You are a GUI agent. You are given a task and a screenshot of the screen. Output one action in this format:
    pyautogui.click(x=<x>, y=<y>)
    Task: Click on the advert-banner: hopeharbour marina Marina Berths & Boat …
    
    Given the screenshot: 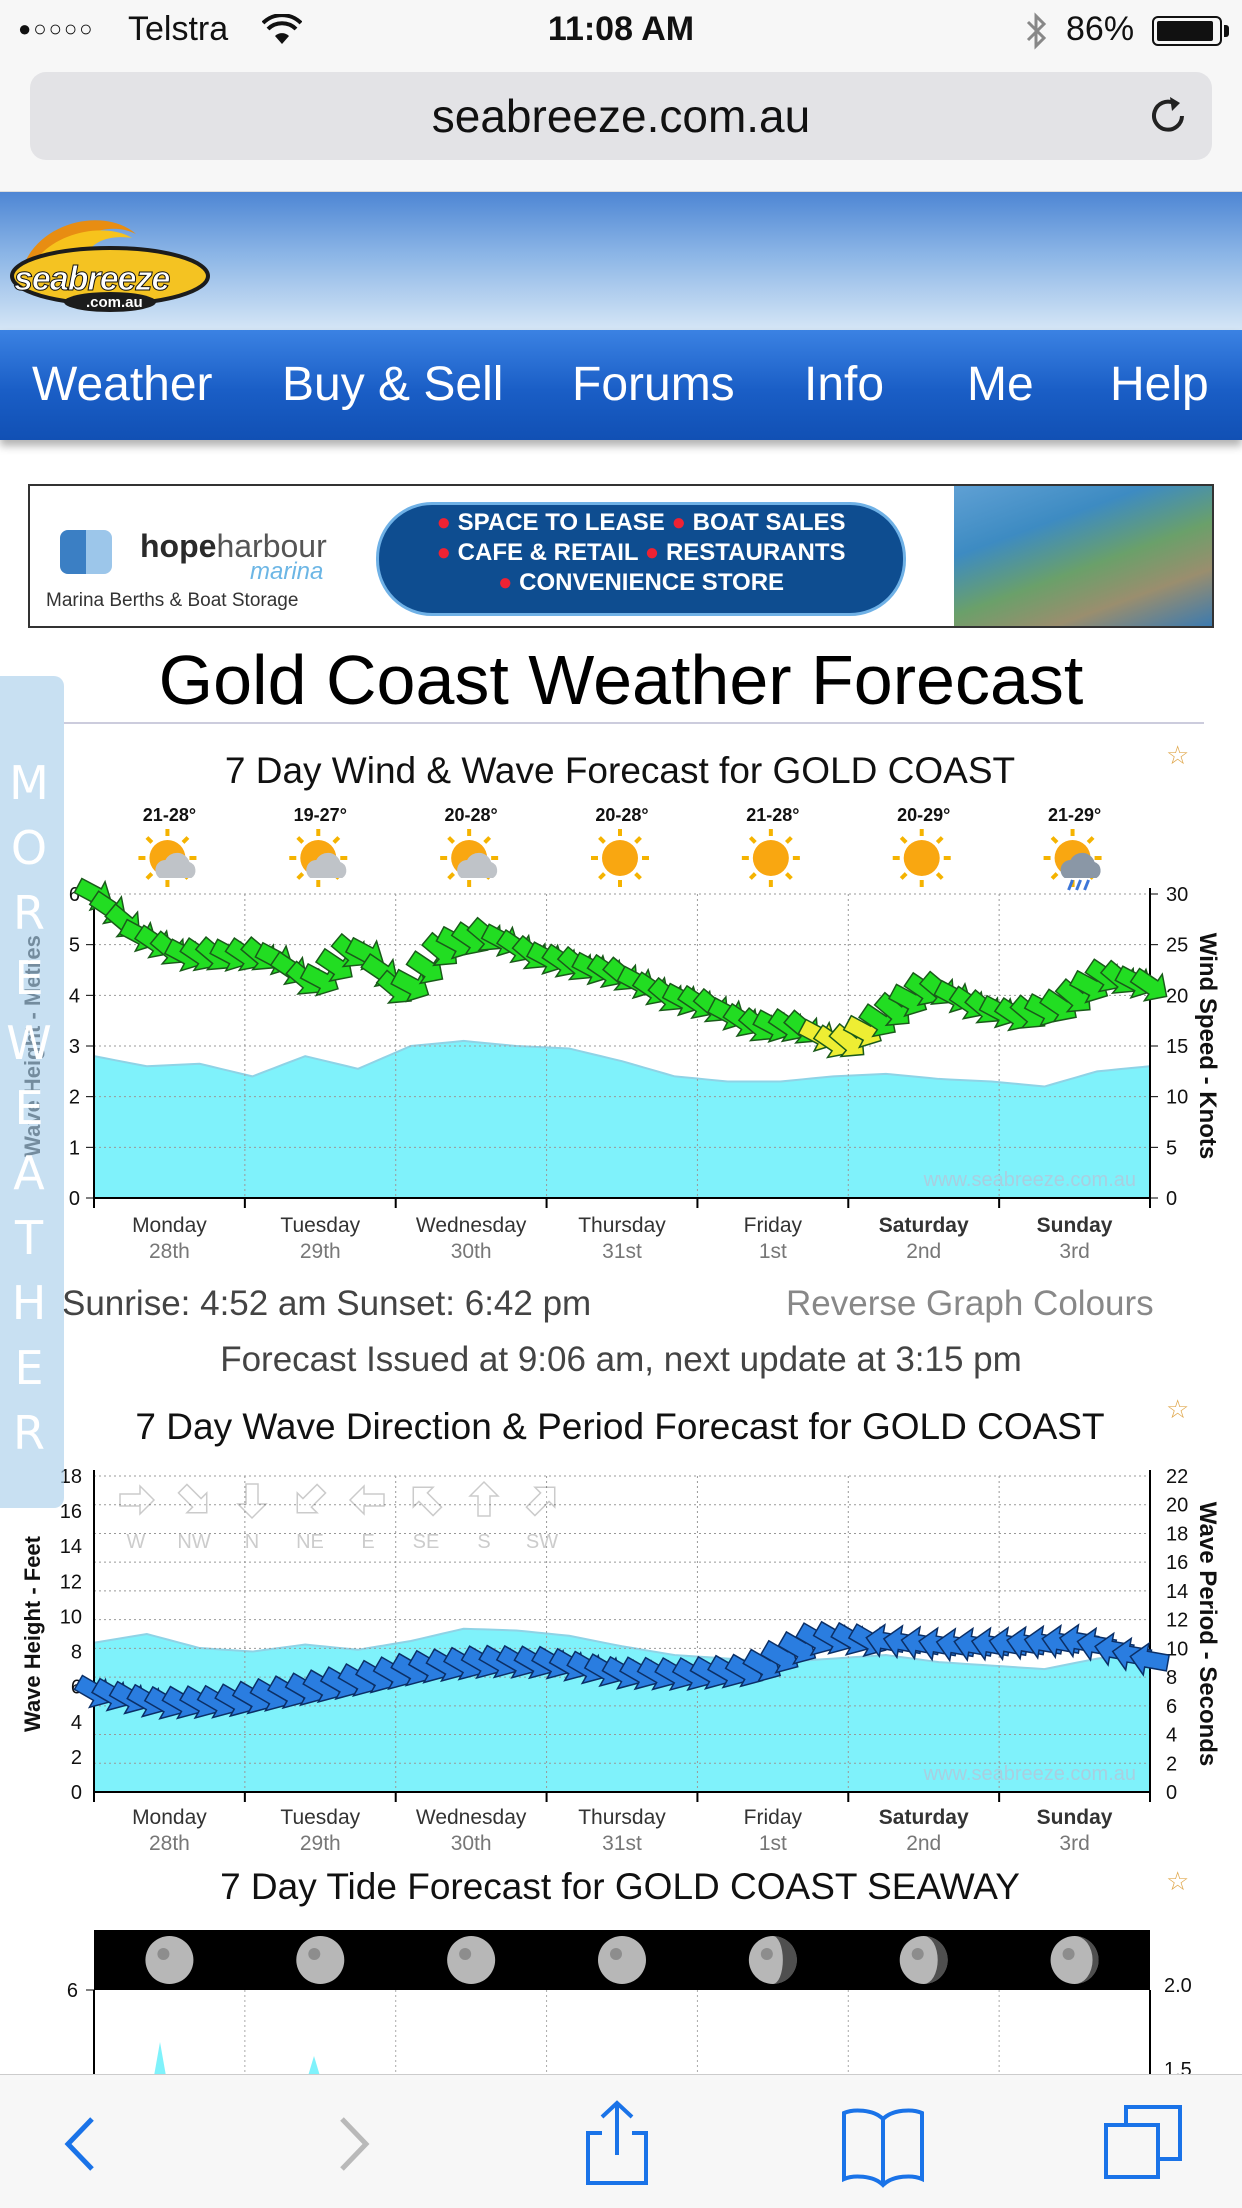 What is the action you would take?
    pyautogui.click(x=621, y=556)
    